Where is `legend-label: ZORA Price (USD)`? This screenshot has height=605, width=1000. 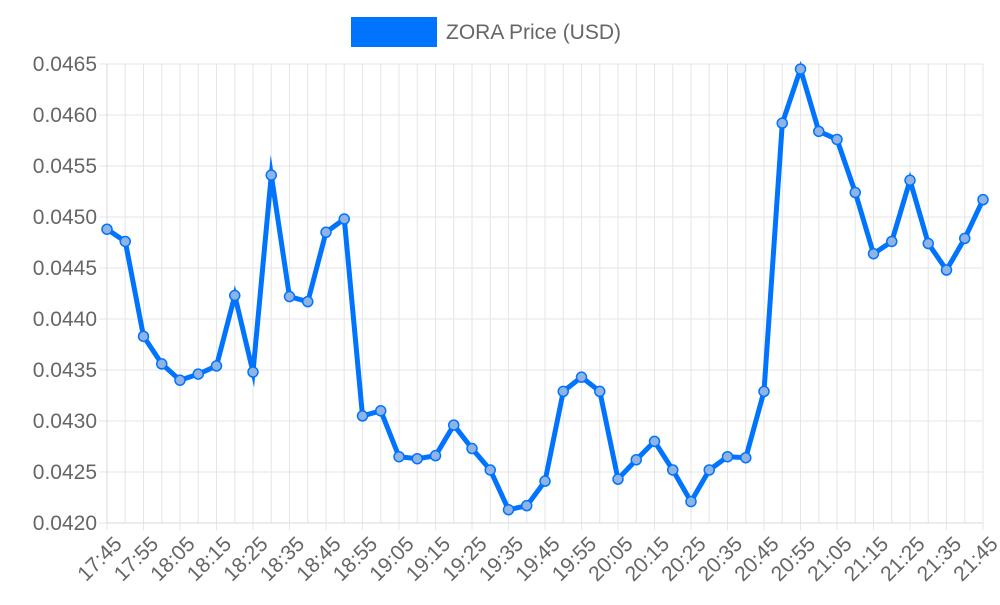
legend-label: ZORA Price (USD) is located at coordinates (533, 32).